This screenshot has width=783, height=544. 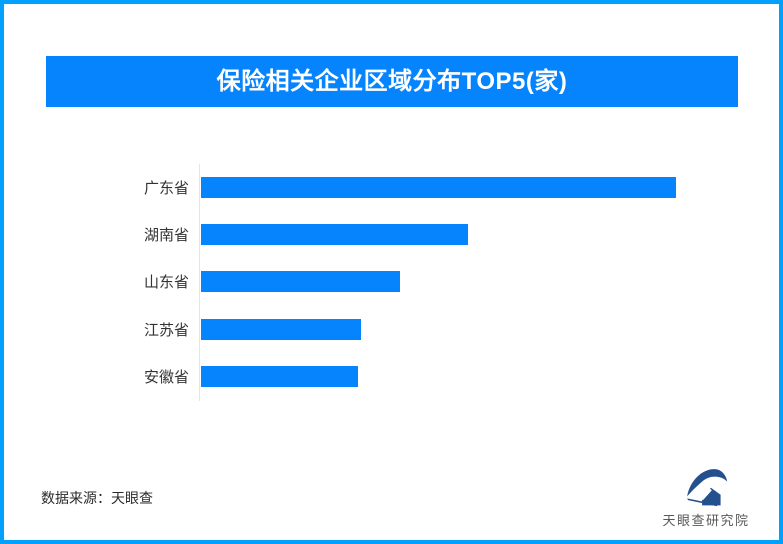 What do you see at coordinates (97, 498) in the screenshot?
I see `data-source-note: 数据来源：天眼查` at bounding box center [97, 498].